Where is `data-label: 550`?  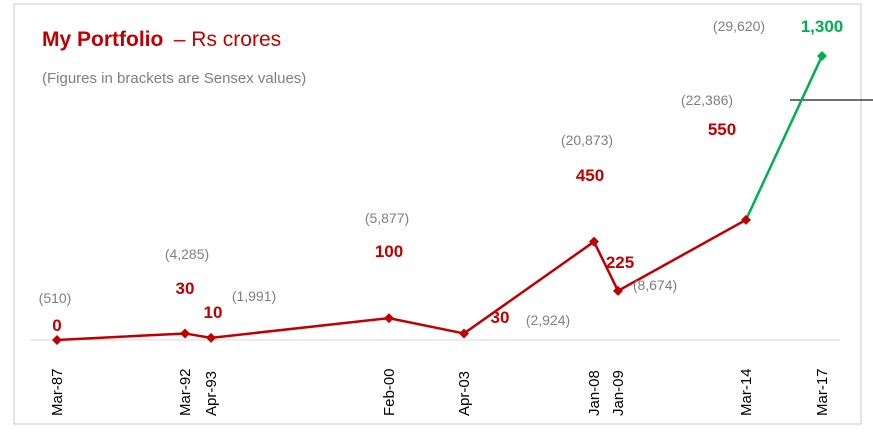 data-label: 550 is located at coordinates (722, 129).